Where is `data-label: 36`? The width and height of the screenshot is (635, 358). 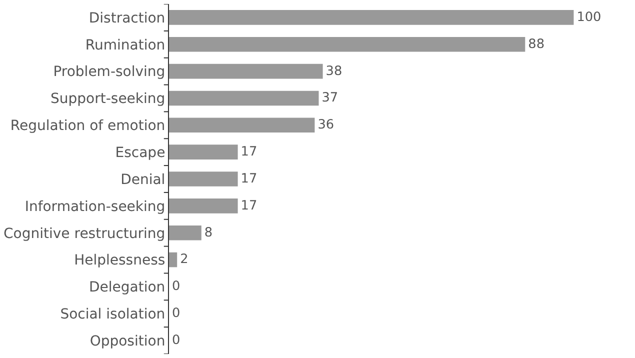 data-label: 36 is located at coordinates (326, 125).